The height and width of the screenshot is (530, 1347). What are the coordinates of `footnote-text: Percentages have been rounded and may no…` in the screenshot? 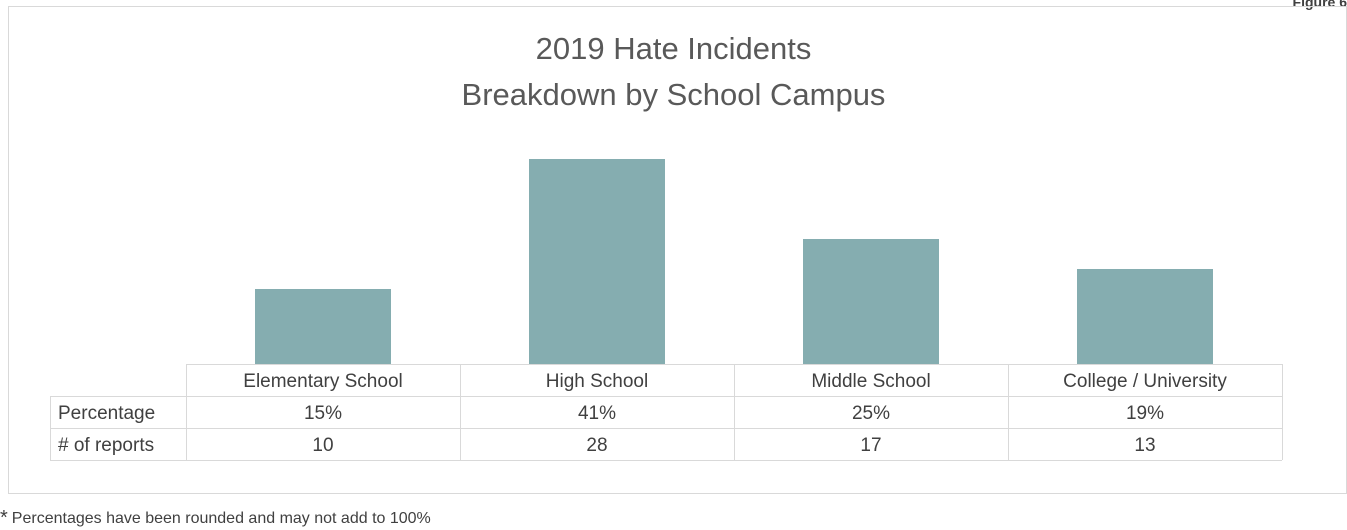 It's located at (221, 518).